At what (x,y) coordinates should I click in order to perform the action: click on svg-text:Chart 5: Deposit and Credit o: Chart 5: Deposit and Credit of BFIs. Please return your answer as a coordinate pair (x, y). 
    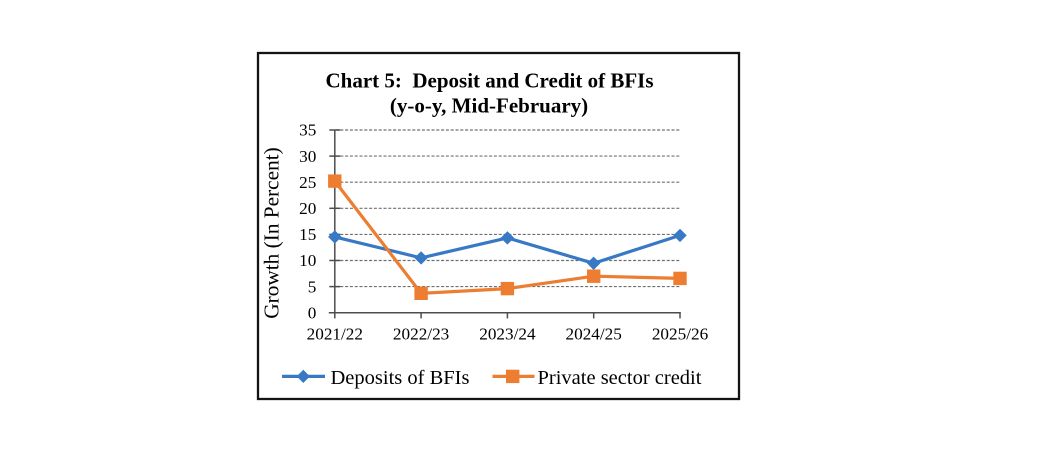
    Looking at the image, I should click on (489, 81).